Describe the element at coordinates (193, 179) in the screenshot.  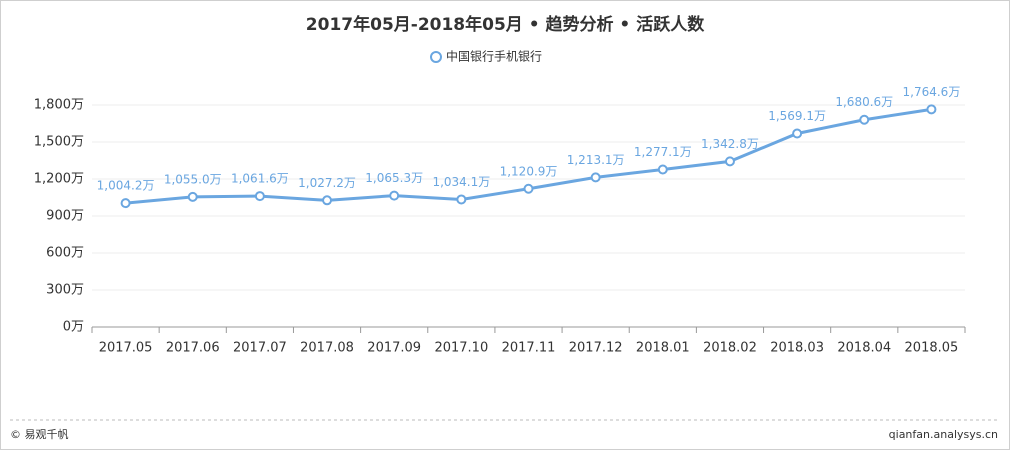
I see `data-label: 1,055.0万` at that location.